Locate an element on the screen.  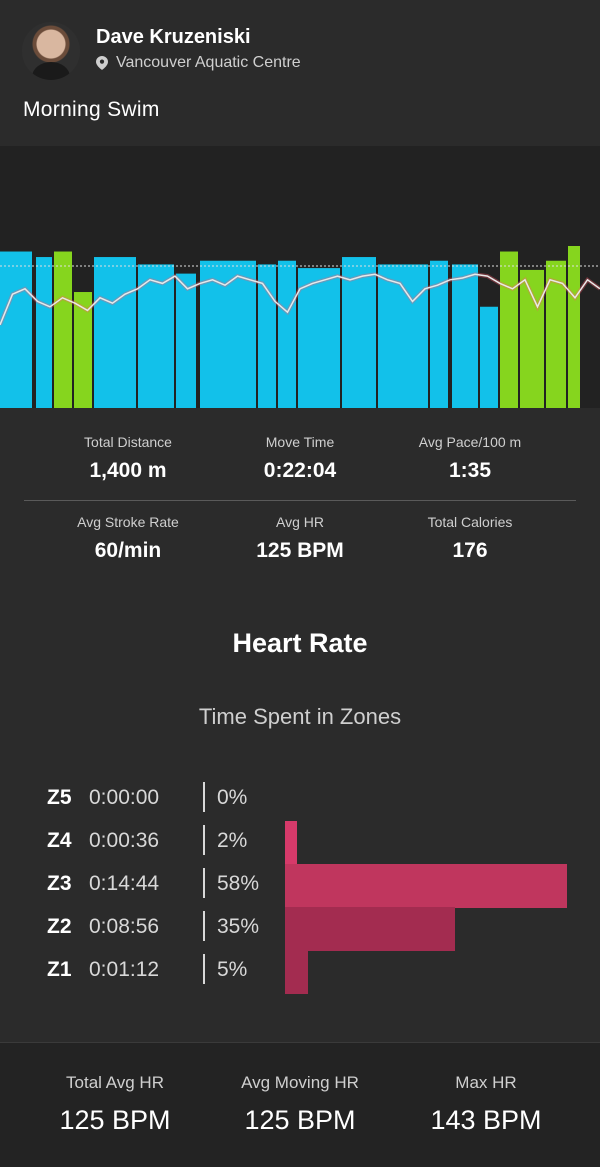
stat-value: 60/min is located at coordinates (128, 550).